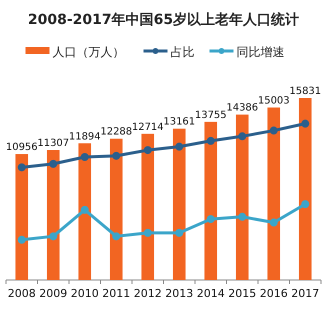 Image resolution: width=327 pixels, height=326 pixels. What do you see at coordinates (305, 293) in the screenshot?
I see `x-tick-label: 2017` at bounding box center [305, 293].